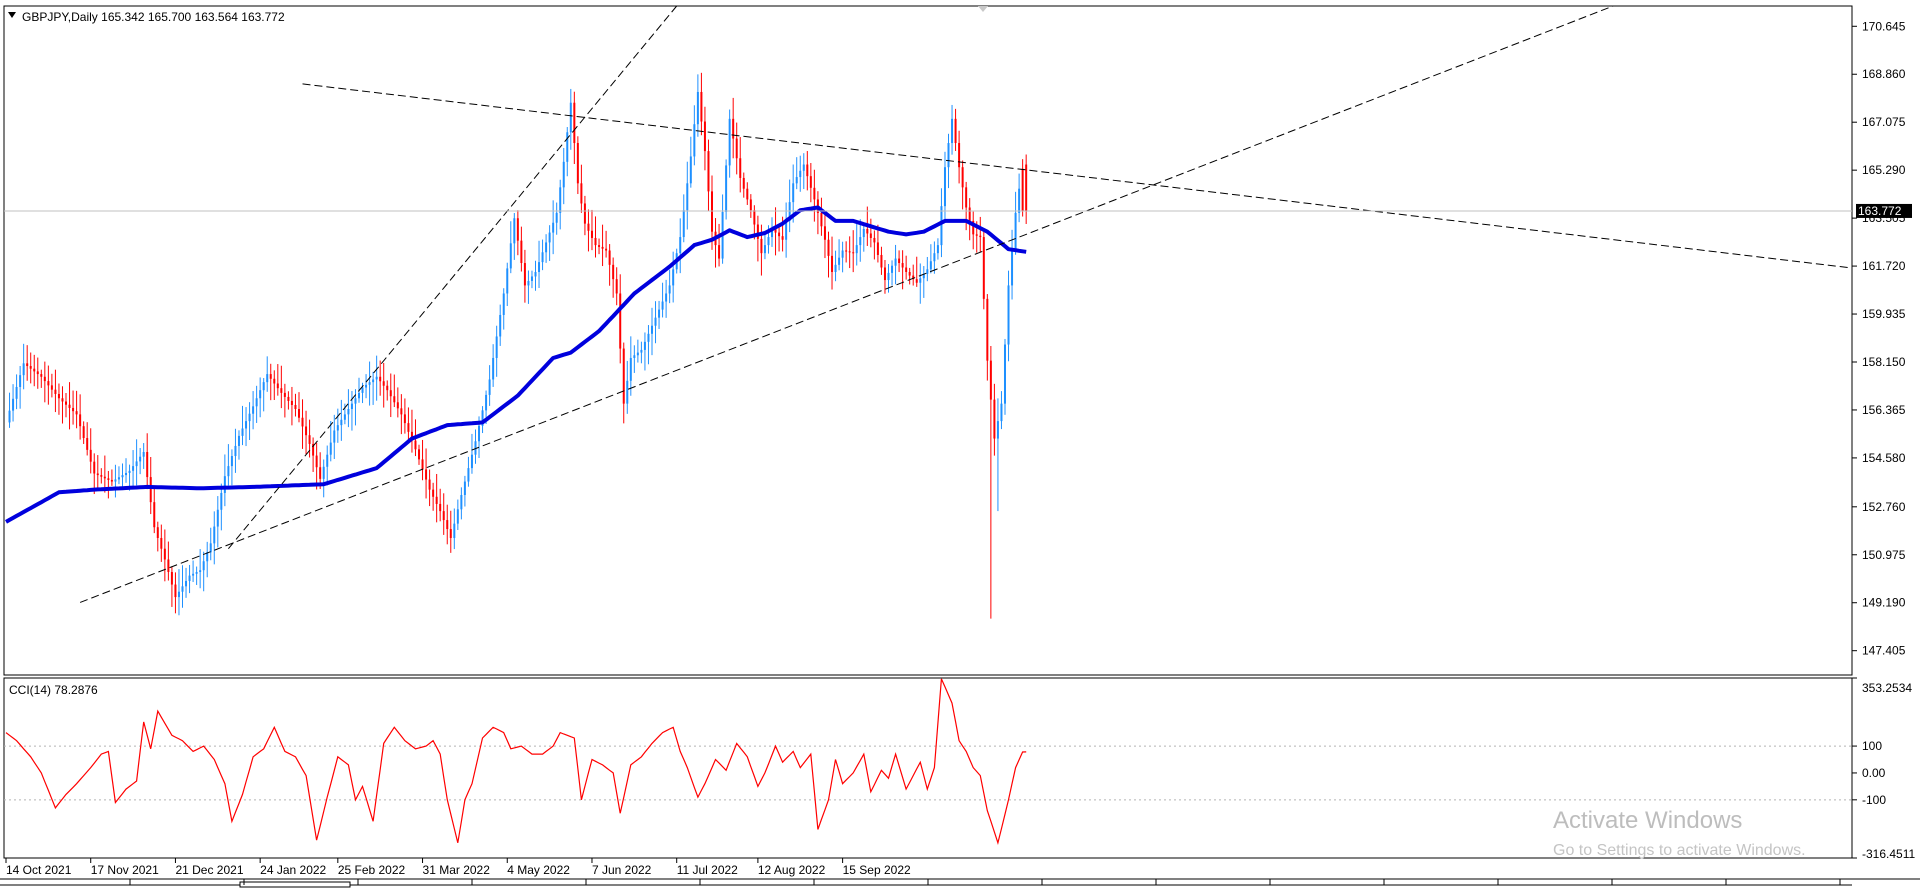 The height and width of the screenshot is (889, 1920). Describe the element at coordinates (516, 761) in the screenshot. I see `cci-line` at that location.